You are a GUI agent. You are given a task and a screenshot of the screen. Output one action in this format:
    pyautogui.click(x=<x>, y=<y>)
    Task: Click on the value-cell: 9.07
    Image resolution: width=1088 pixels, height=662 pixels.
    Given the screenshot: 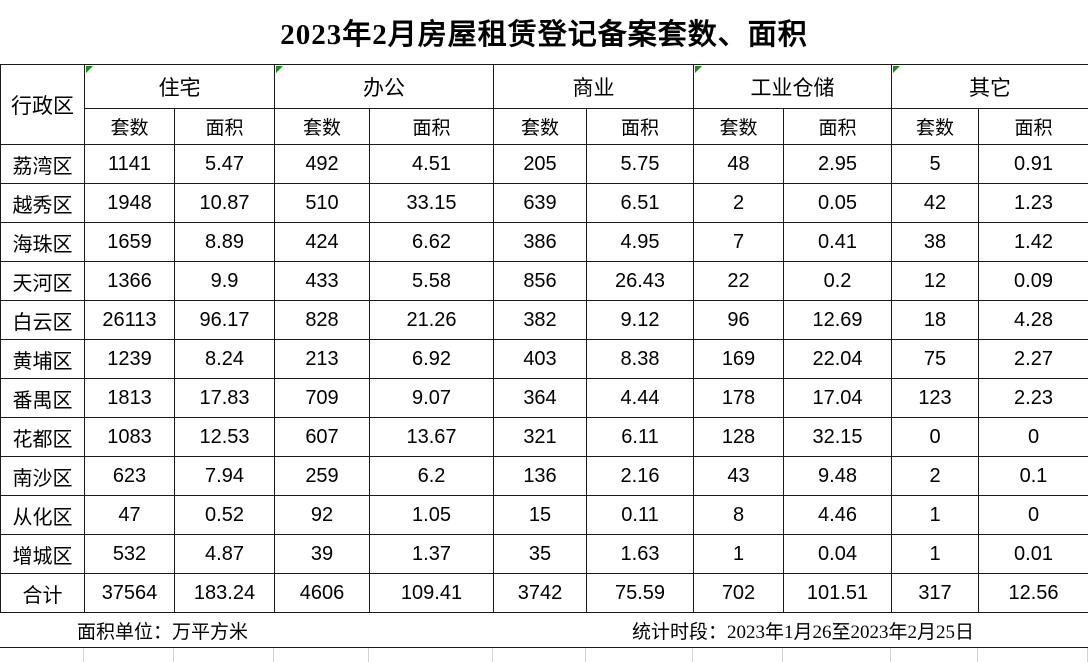 What is the action you would take?
    pyautogui.click(x=431, y=398)
    